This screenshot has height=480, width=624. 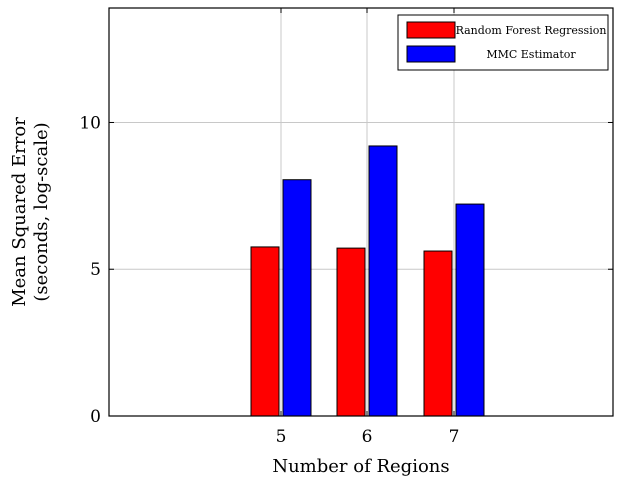 I want to click on legend: Random Forest Regression MMC Estimator, so click(x=503, y=42).